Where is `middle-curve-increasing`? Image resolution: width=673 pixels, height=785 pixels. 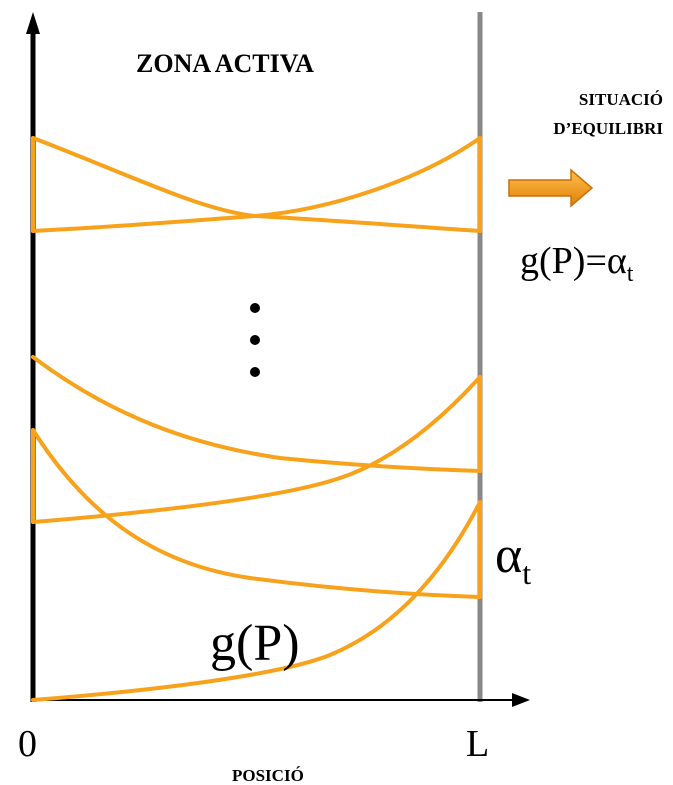
middle-curve-increasing is located at coordinates (256, 449).